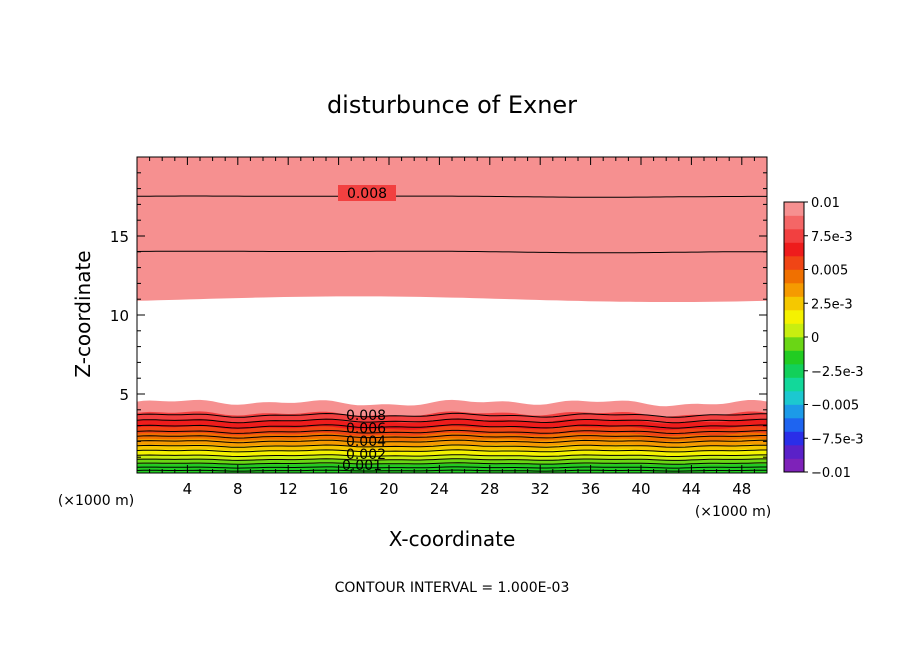 The width and height of the screenshot is (904, 654). I want to click on y-axis-label: Z-coordinate, so click(83, 313).